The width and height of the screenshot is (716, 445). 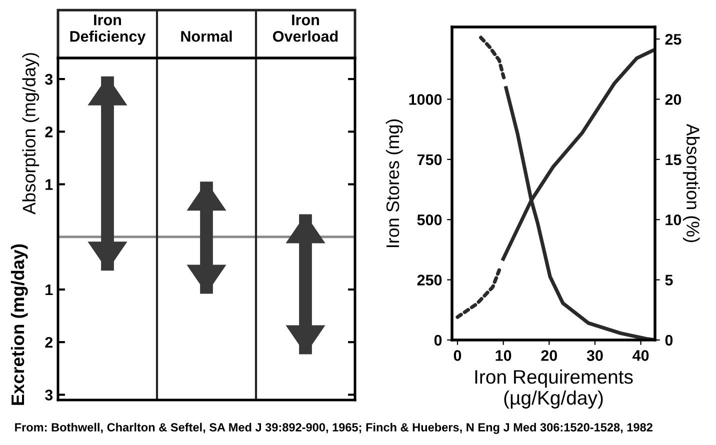 What do you see at coordinates (594, 355) in the screenshot?
I see `x-tick-label: 30` at bounding box center [594, 355].